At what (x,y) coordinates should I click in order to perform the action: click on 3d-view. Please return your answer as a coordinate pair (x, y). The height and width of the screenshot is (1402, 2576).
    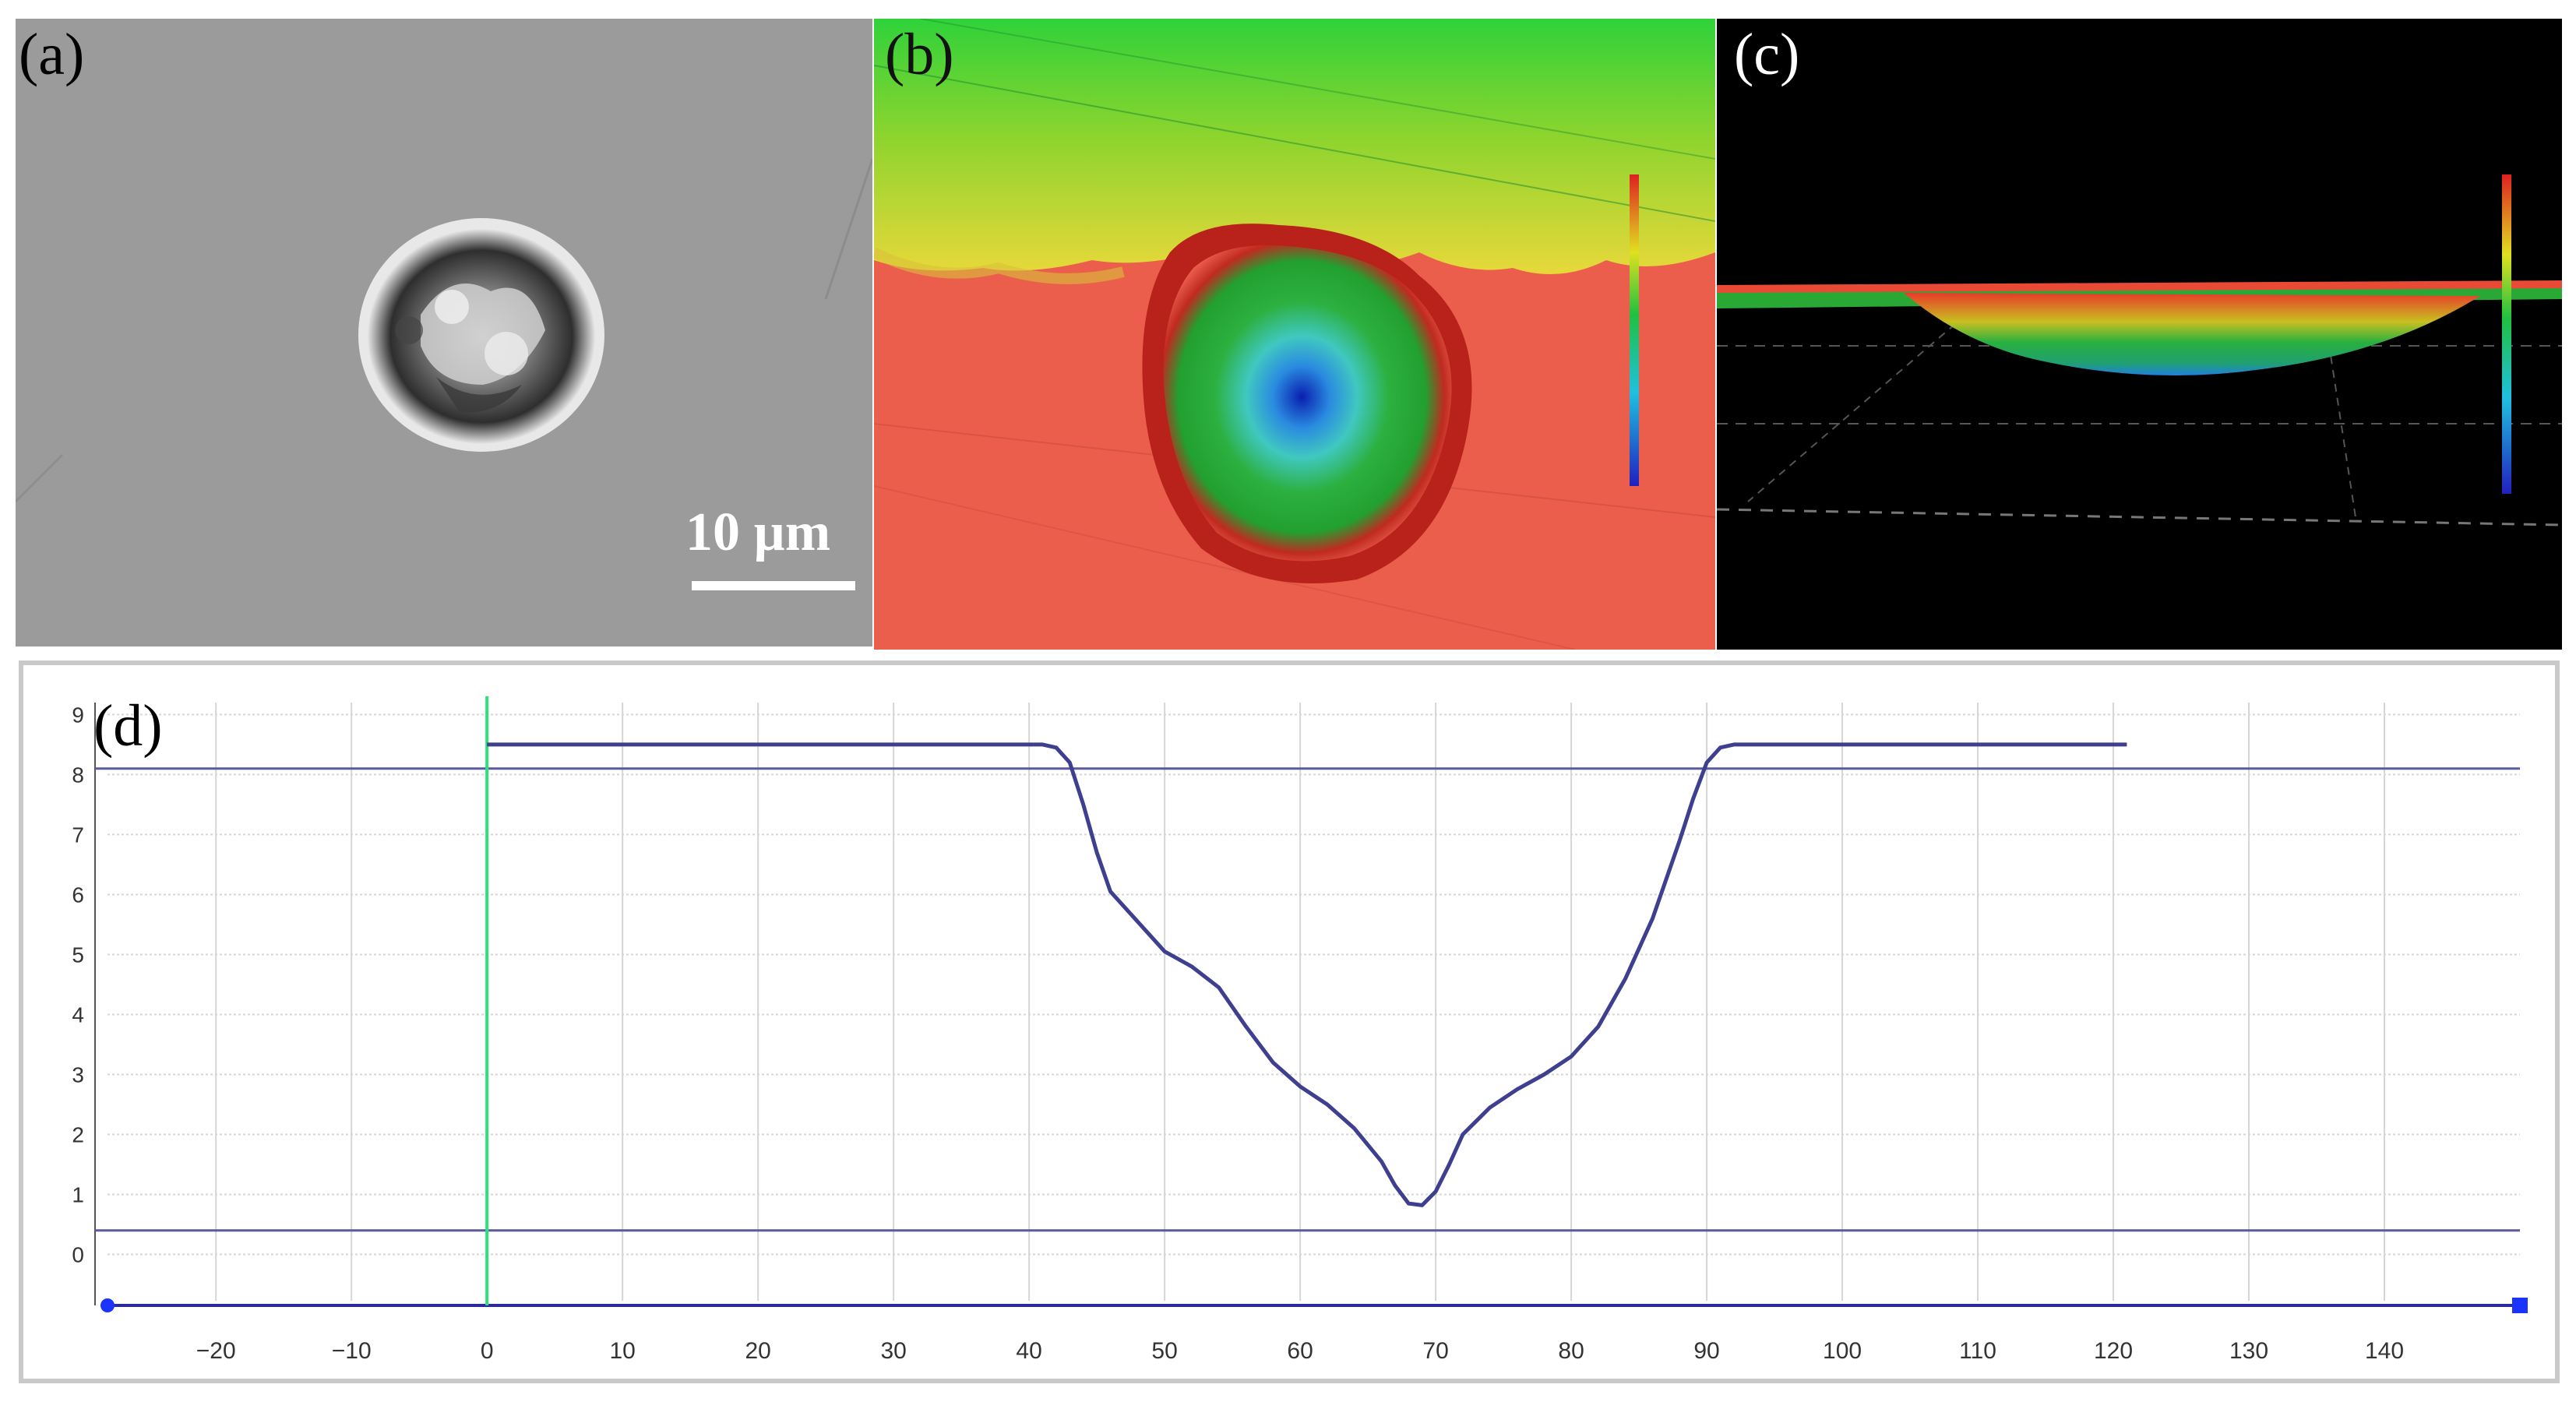
    Looking at the image, I should click on (2139, 334).